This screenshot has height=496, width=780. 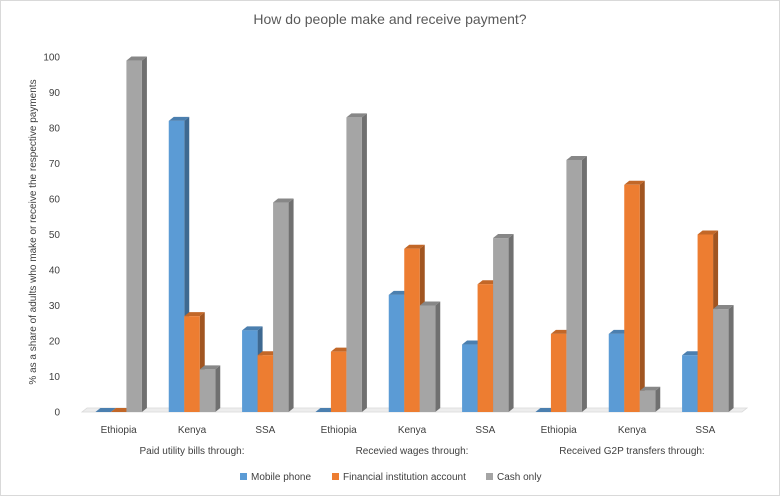 I want to click on chart-title: How do people make and receive payment?, so click(x=389, y=19).